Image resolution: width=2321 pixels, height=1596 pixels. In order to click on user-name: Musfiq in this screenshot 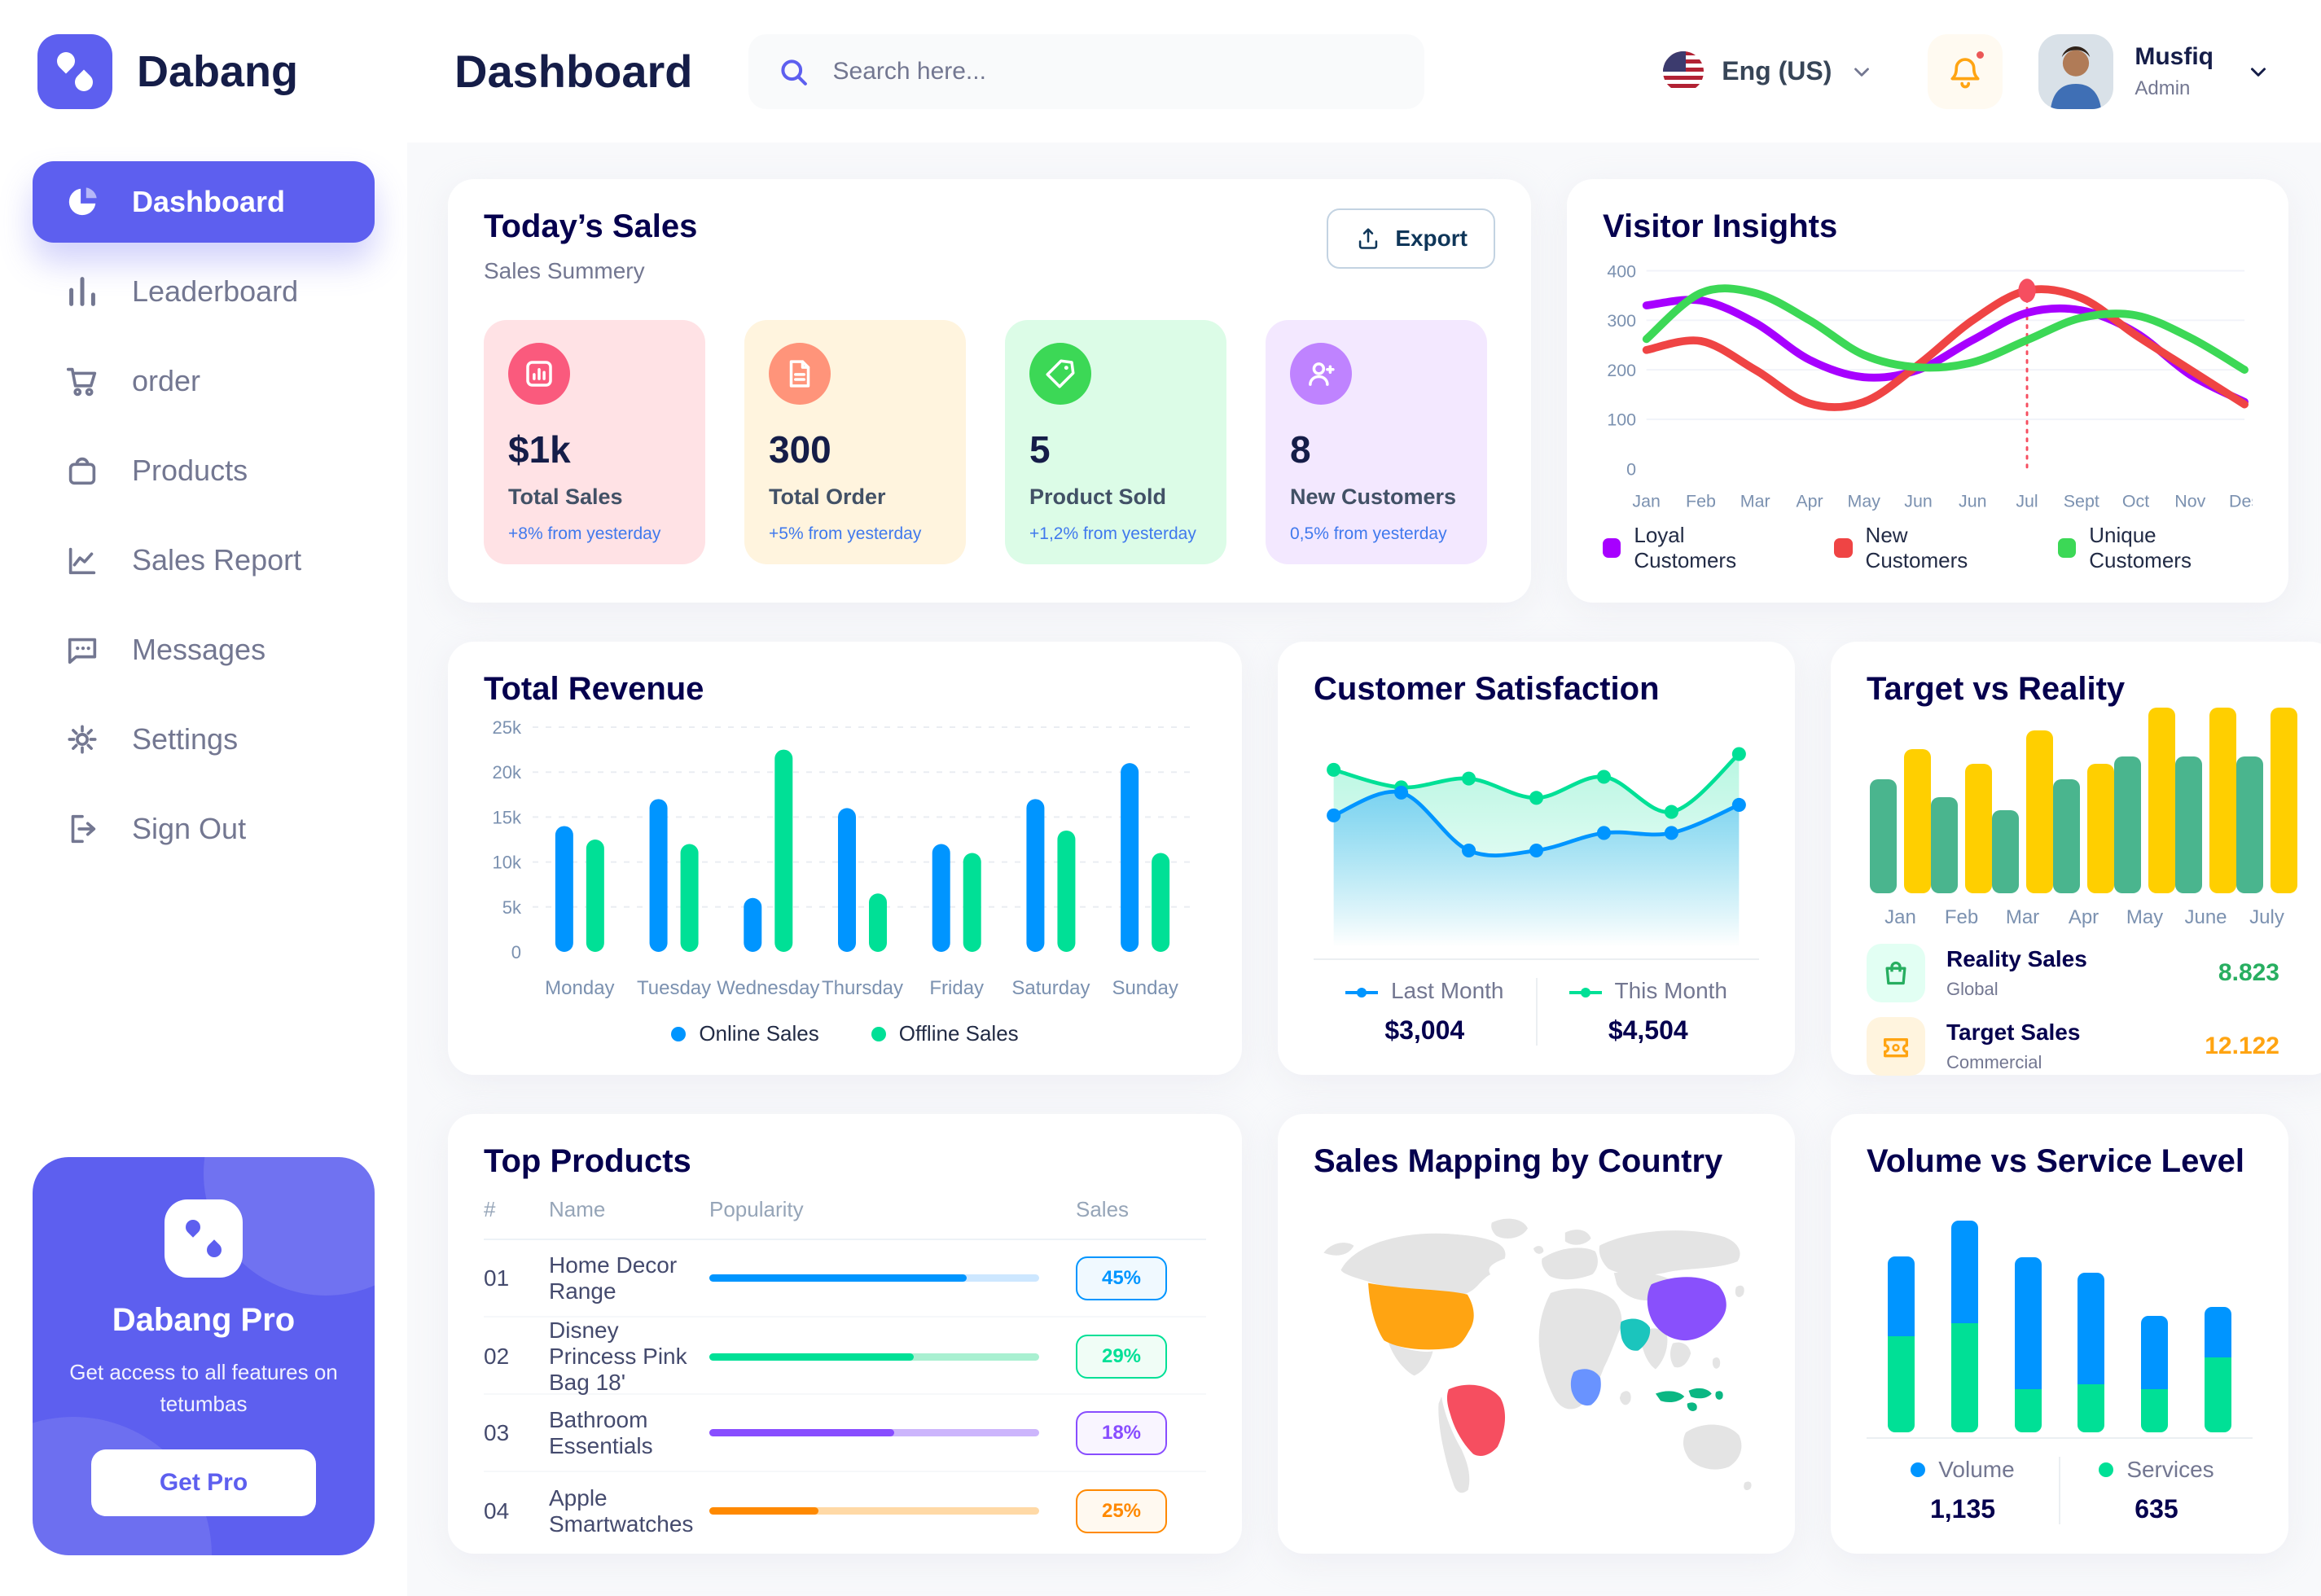, I will do `click(2174, 56)`.